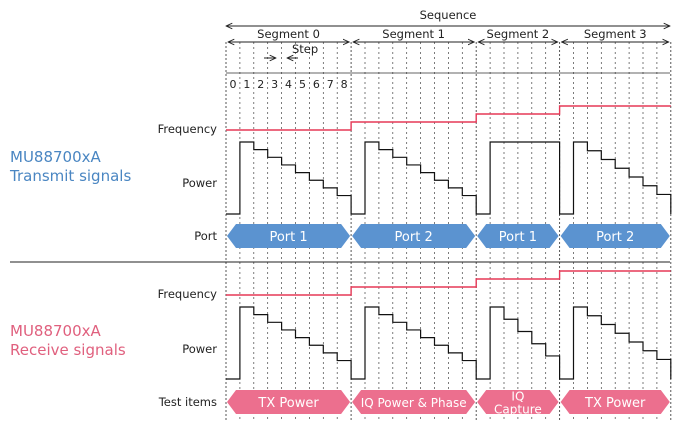  I want to click on receive-title-line1: MU88700xA, so click(56, 331).